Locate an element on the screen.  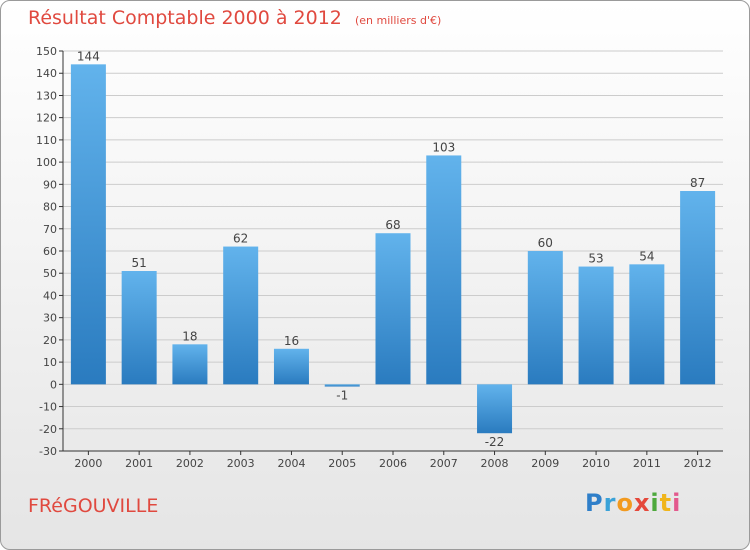
data-label: 53 is located at coordinates (595, 259).